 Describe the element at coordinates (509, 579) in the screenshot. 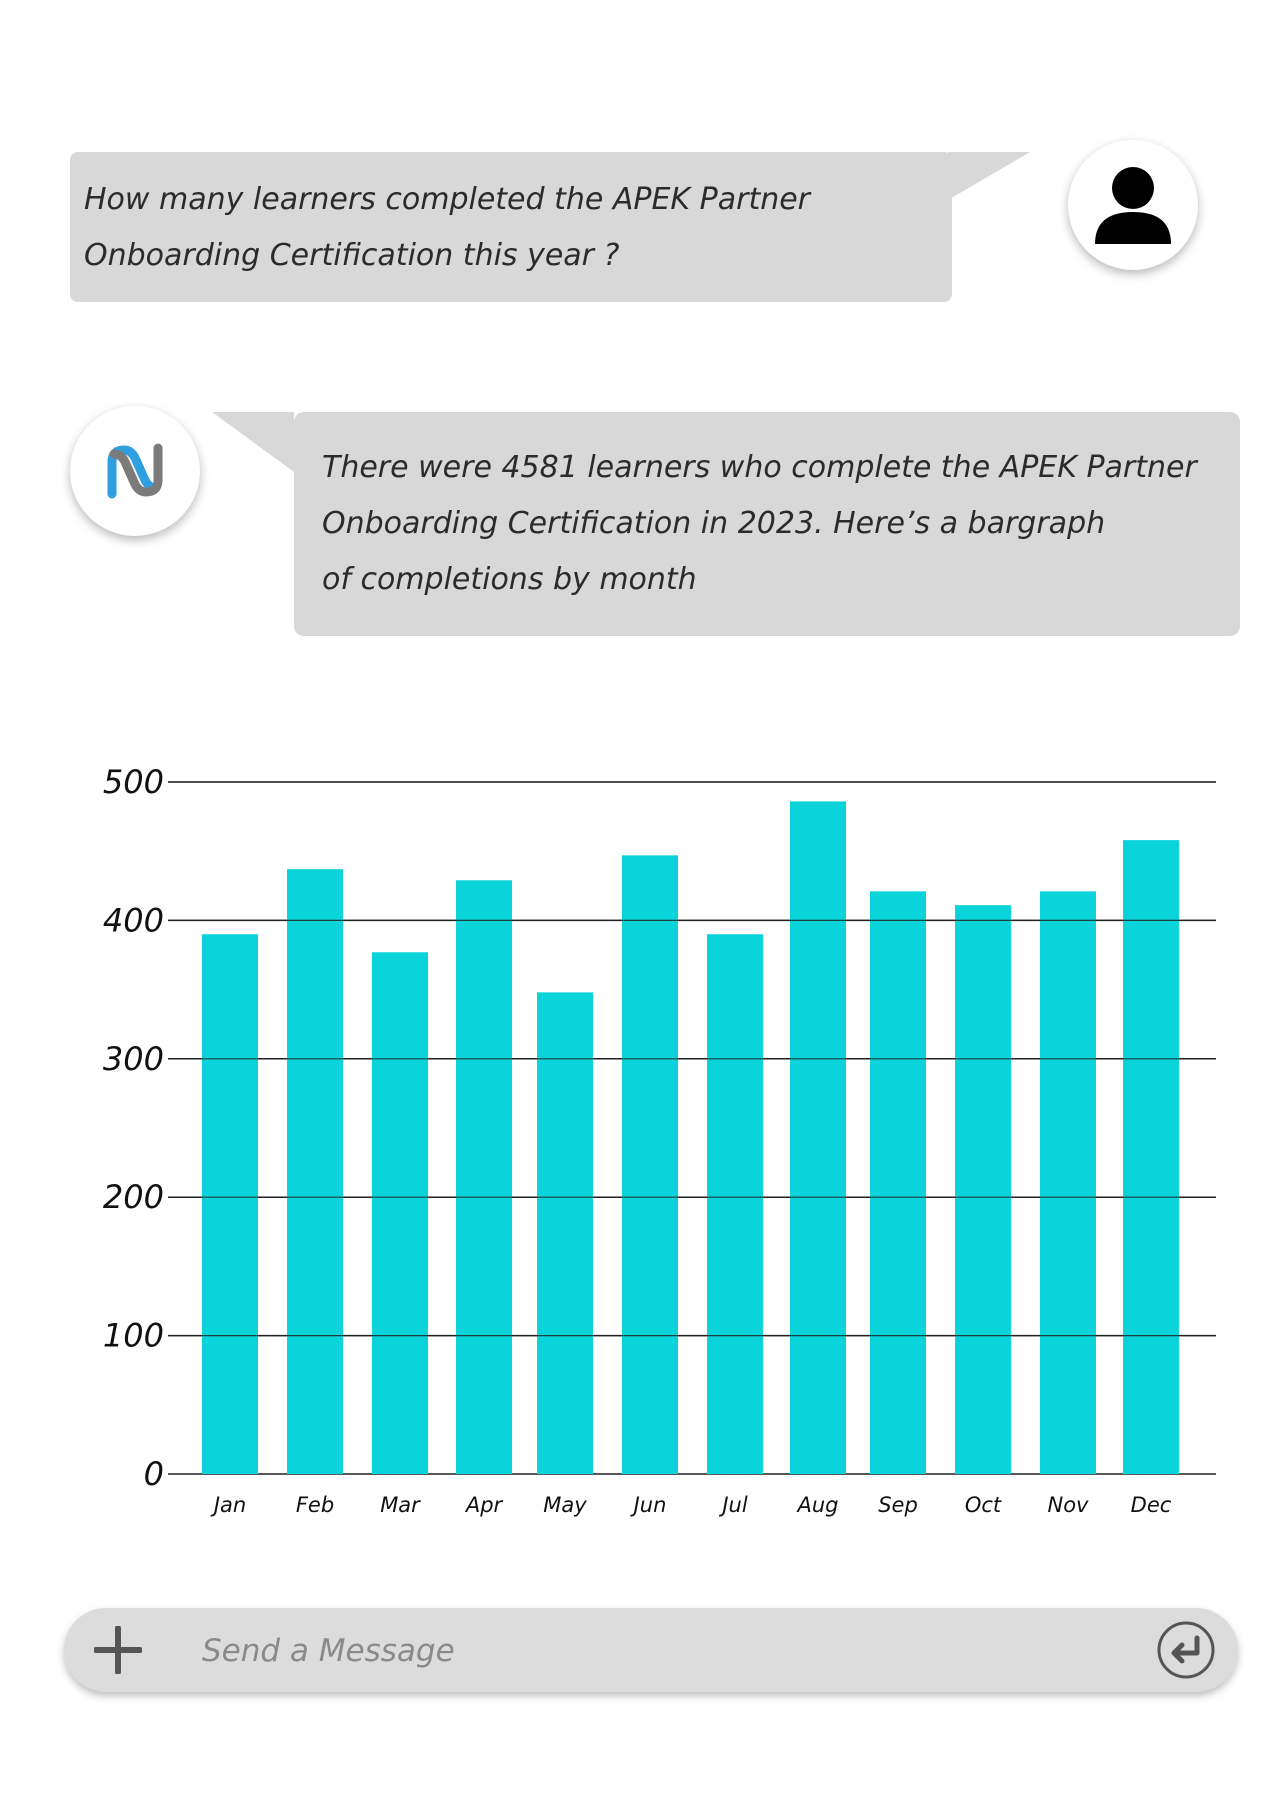

I see `bot-message-line: of completions by month` at that location.